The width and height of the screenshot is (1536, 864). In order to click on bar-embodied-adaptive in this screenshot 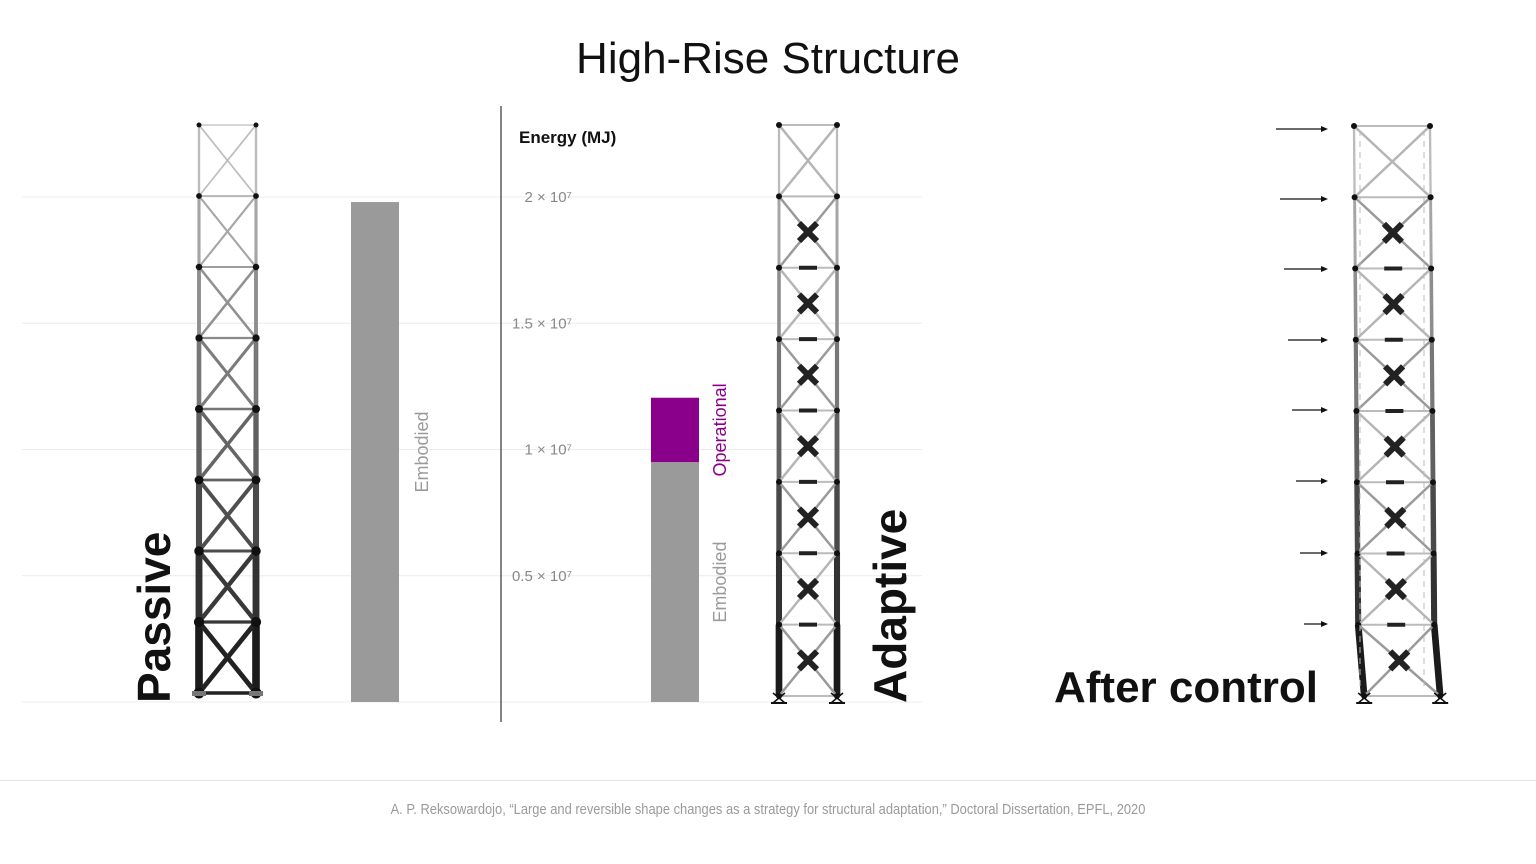, I will do `click(675, 582)`.